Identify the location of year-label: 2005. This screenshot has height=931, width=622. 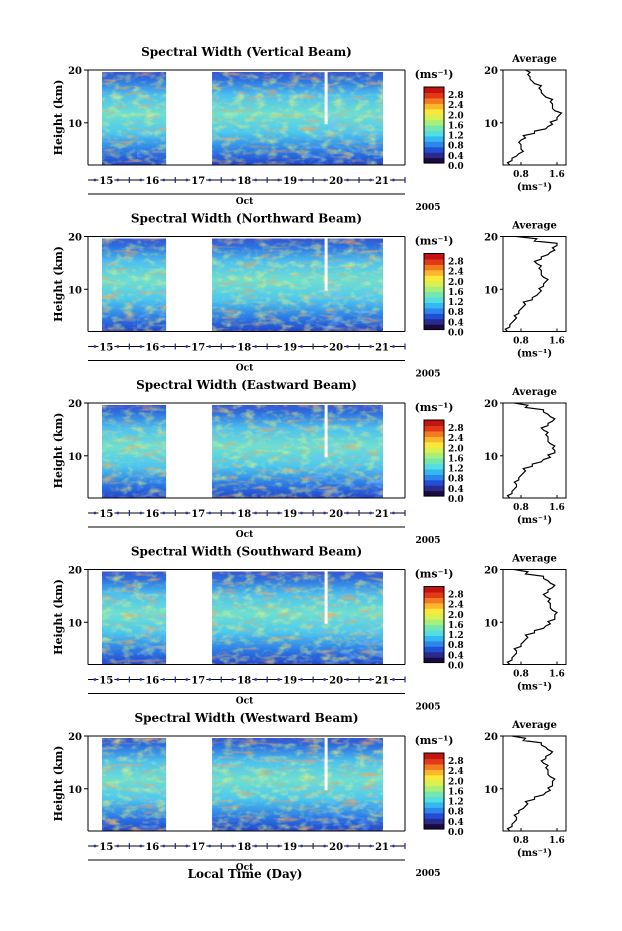
(427, 208).